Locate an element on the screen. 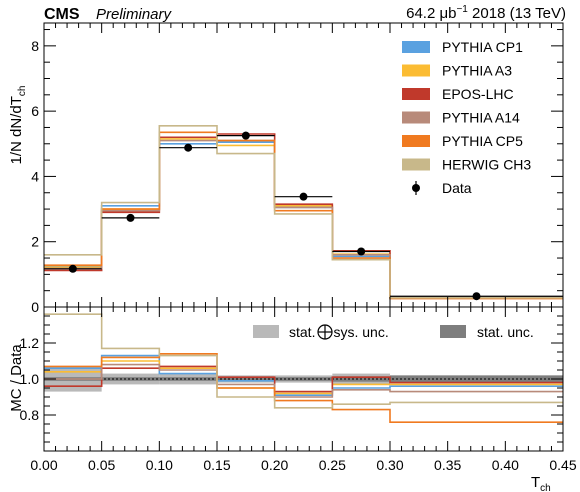  ratio-y-tick-label: 1.2 is located at coordinates (30, 343).